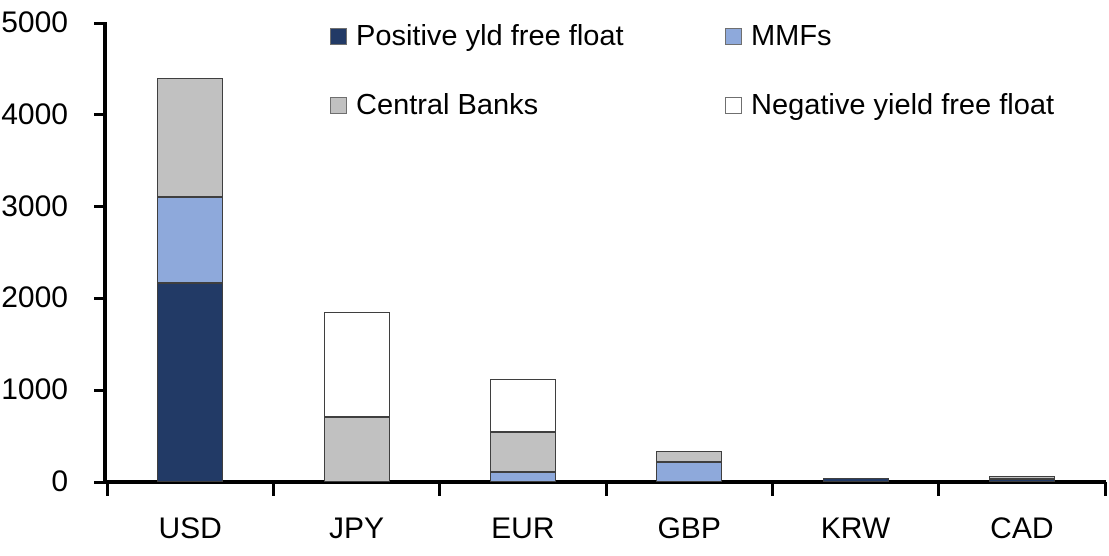 This screenshot has width=1109, height=556. I want to click on y-axis-tick-label: 3000, so click(34, 206).